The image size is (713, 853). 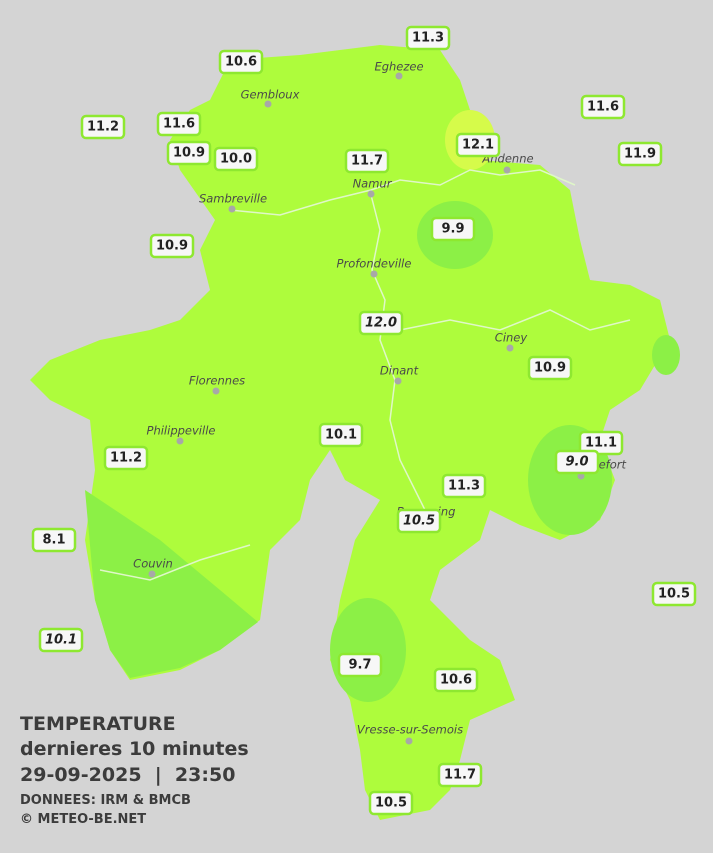 I want to click on station: 11.2, so click(x=126, y=458).